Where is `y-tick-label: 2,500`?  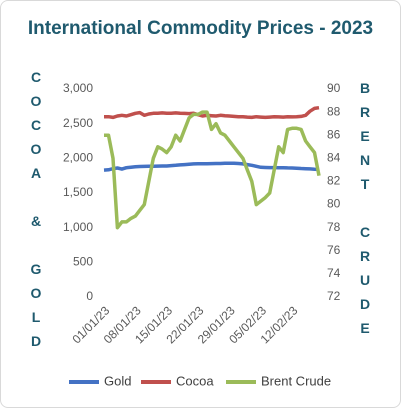
y-tick-label: 2,500 is located at coordinates (78, 123).